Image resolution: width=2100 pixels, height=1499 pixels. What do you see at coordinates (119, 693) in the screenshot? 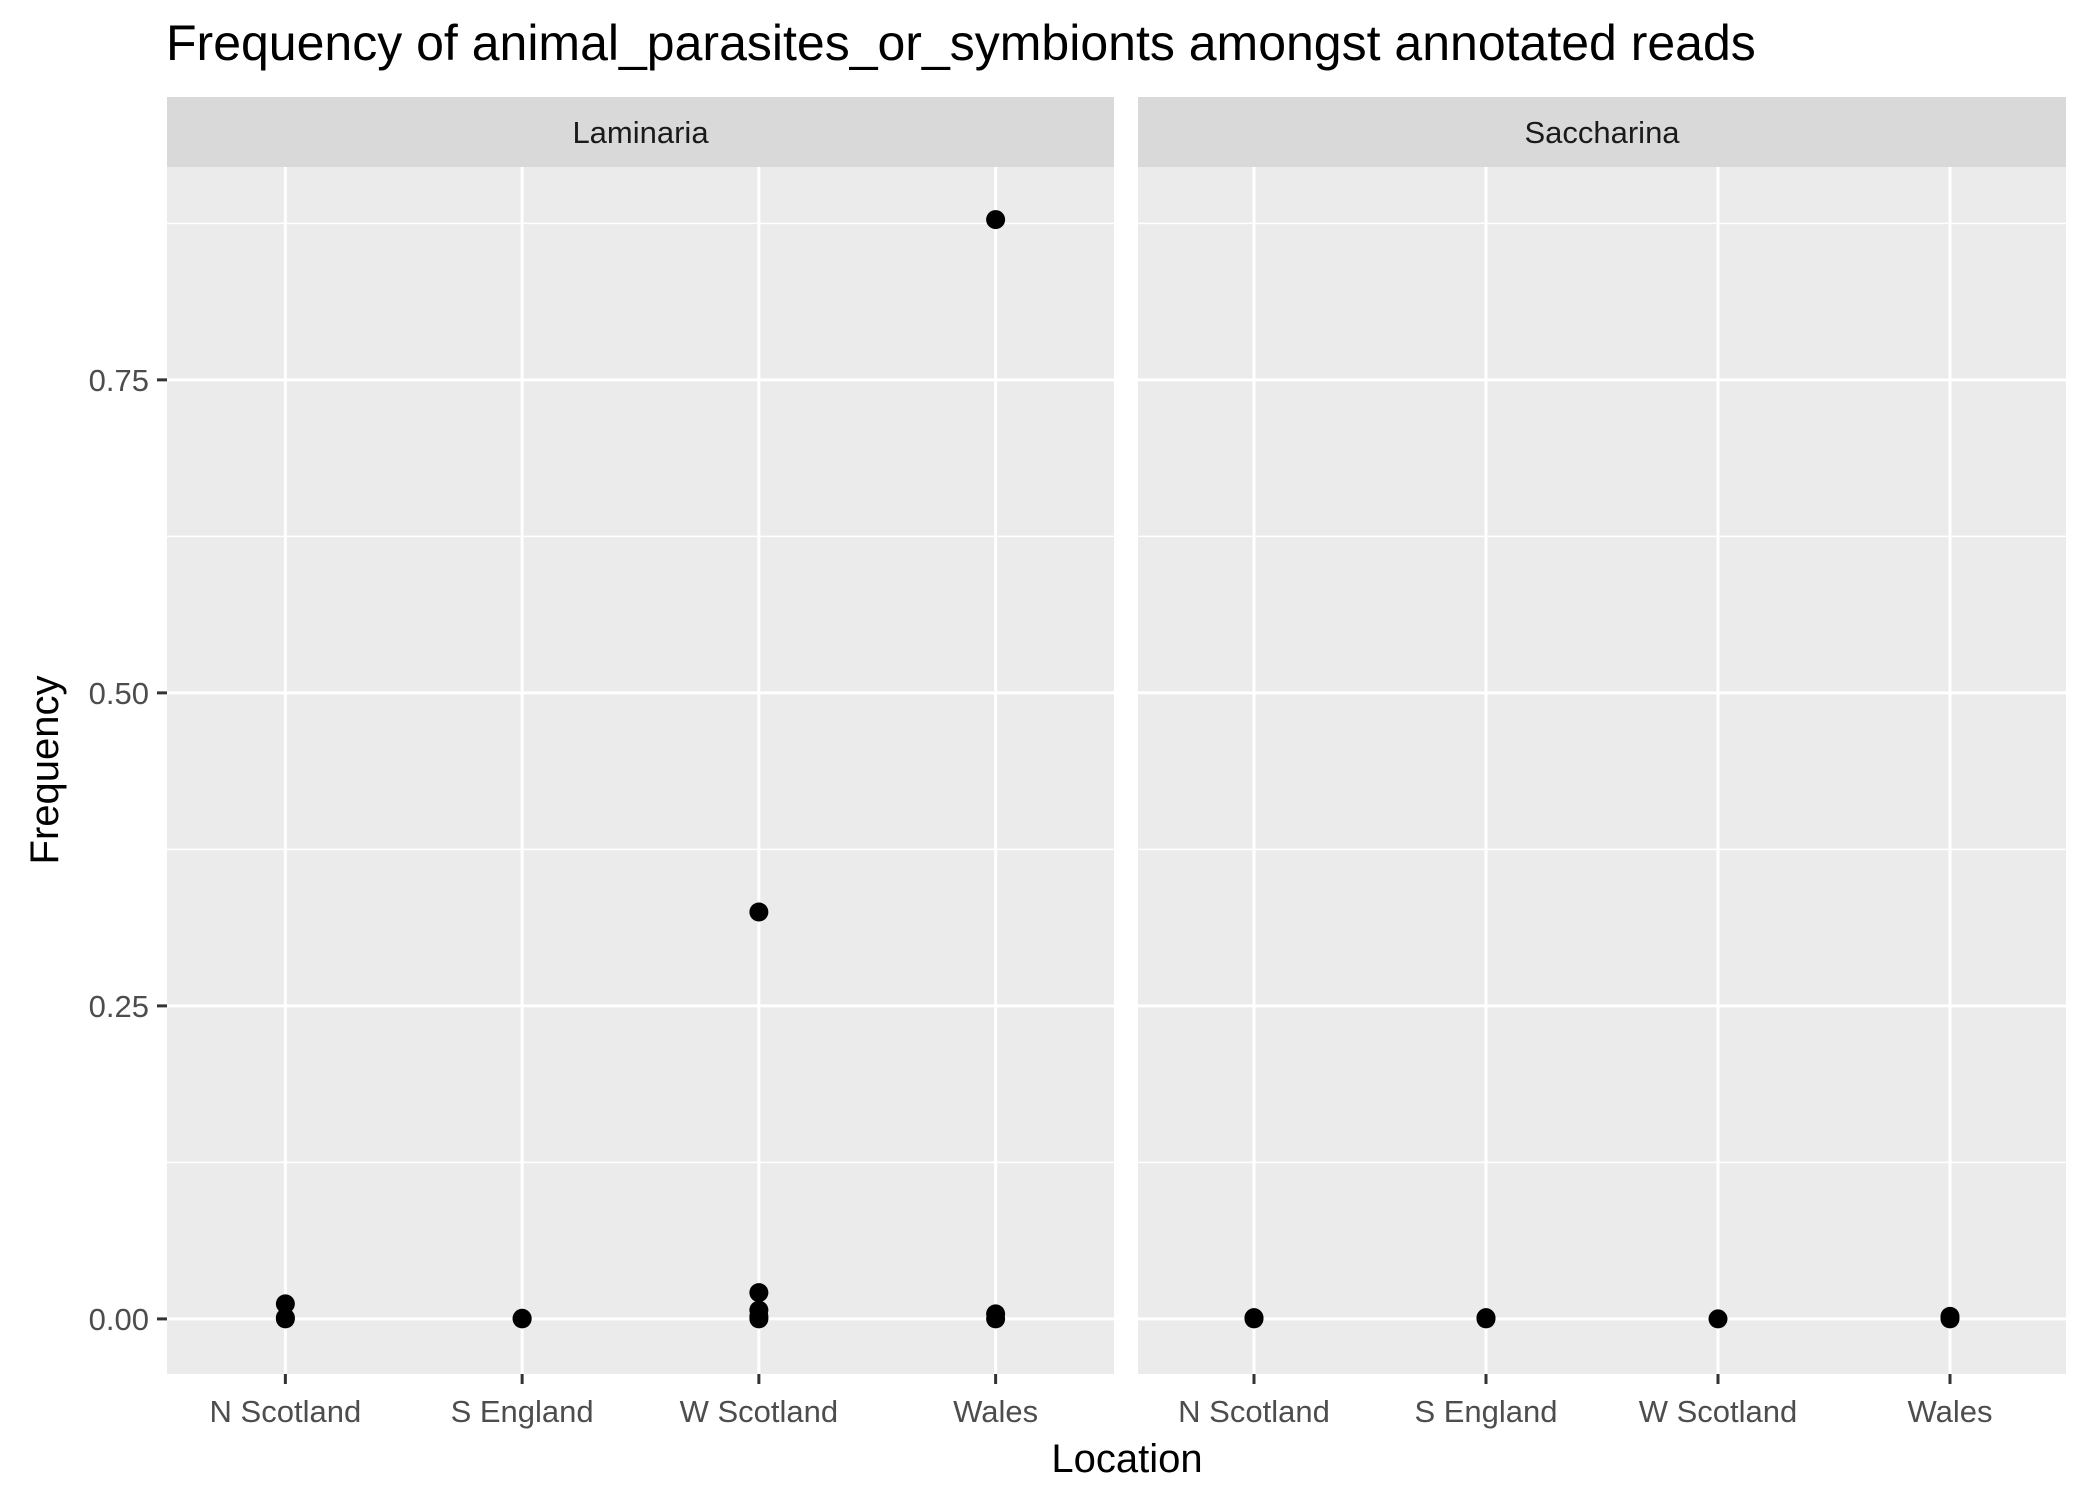
I see `y-tick-label: 0.50` at bounding box center [119, 693].